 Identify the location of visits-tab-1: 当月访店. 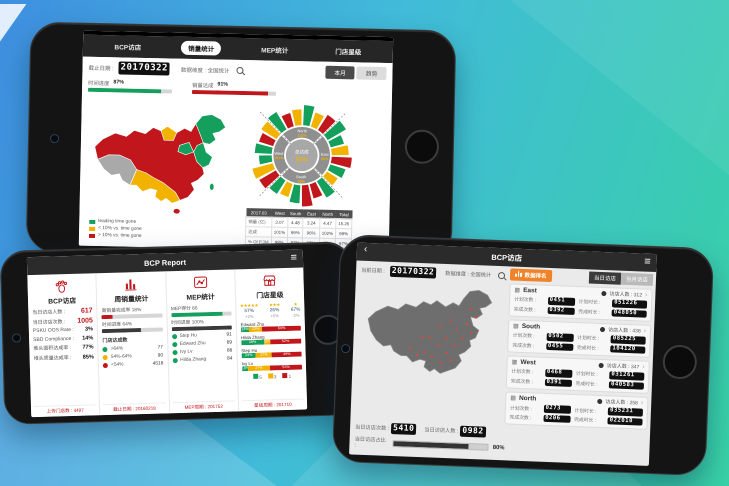
(637, 279).